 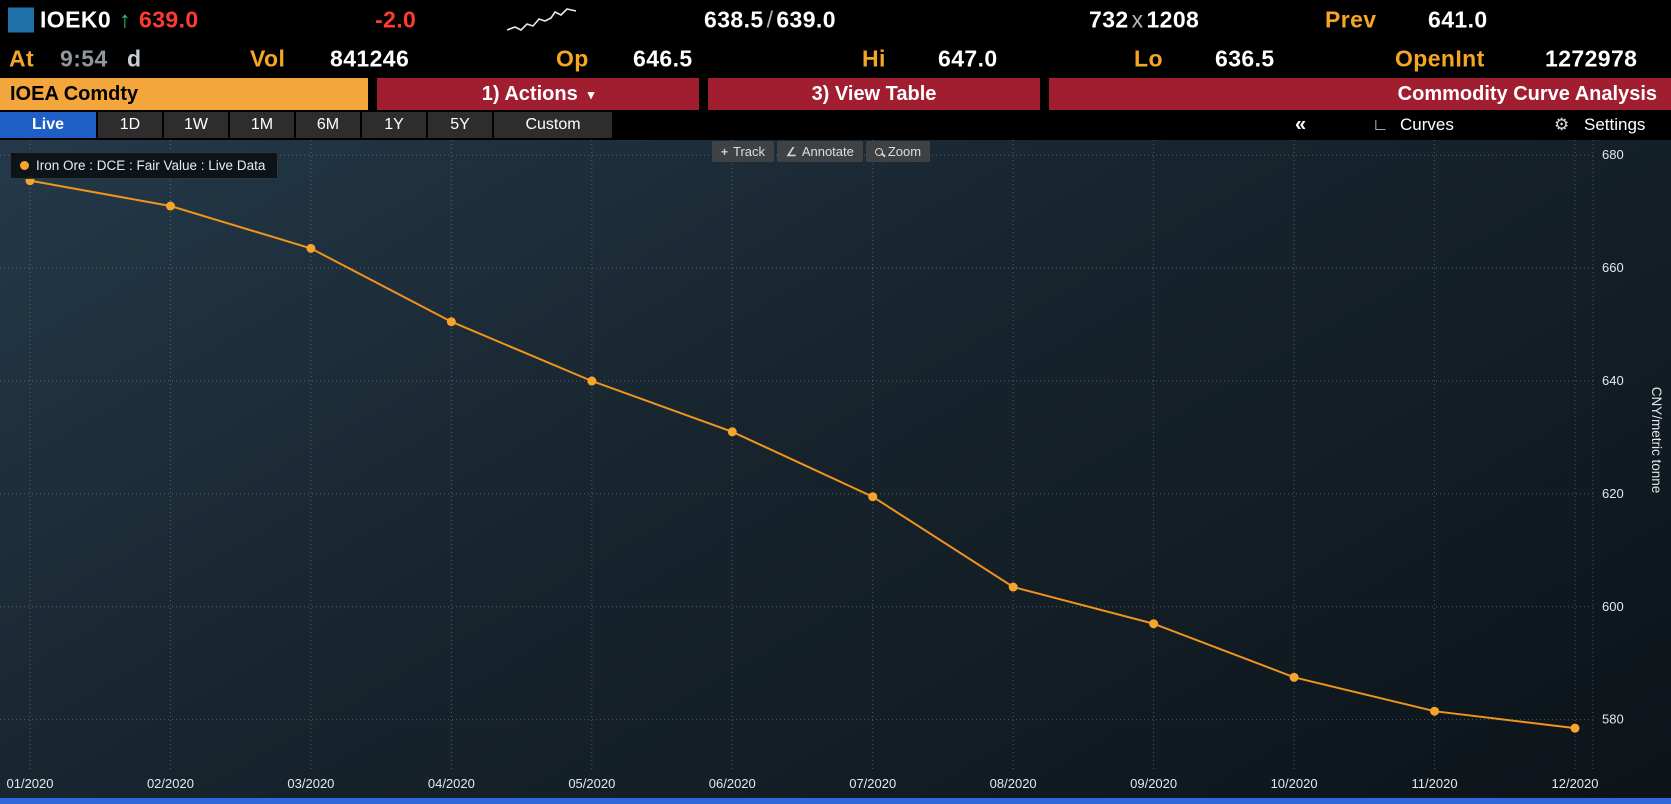 What do you see at coordinates (806, 19) in the screenshot?
I see `ask-price: 639.0` at bounding box center [806, 19].